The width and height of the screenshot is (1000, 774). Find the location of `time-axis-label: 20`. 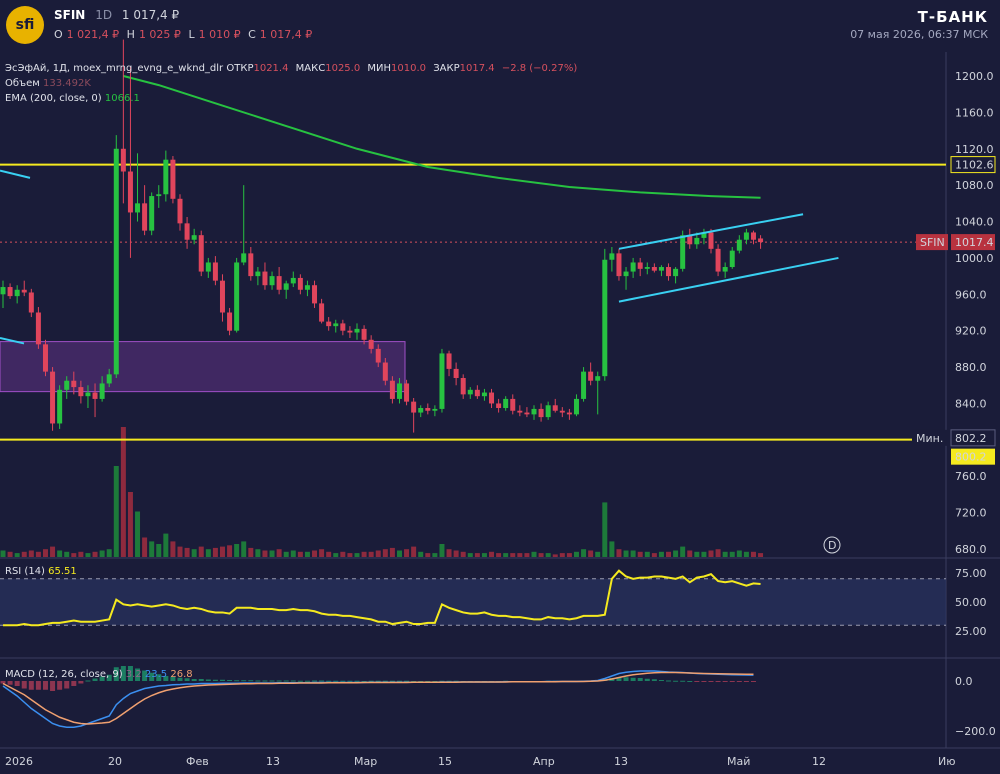

time-axis-label: 20 is located at coordinates (115, 761).